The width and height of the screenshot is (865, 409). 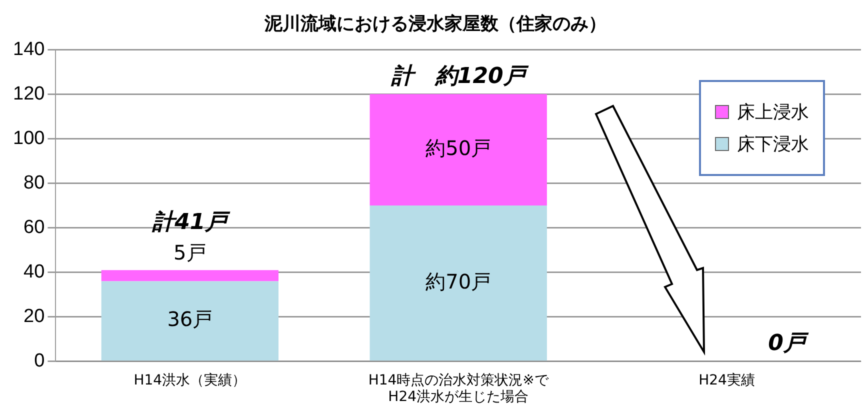 I want to click on data-label: 36戸, so click(x=190, y=319).